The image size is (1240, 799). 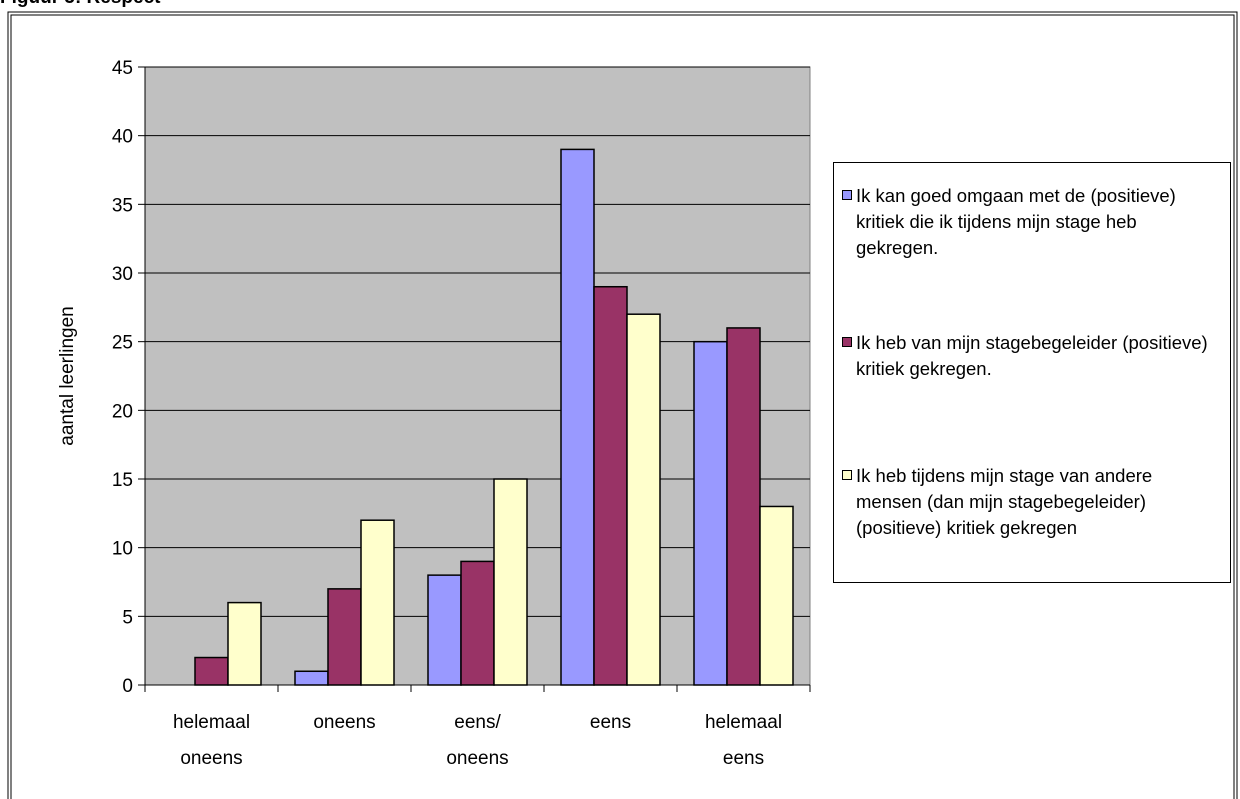 What do you see at coordinates (122, 343) in the screenshot?
I see `y-tick-label: 25` at bounding box center [122, 343].